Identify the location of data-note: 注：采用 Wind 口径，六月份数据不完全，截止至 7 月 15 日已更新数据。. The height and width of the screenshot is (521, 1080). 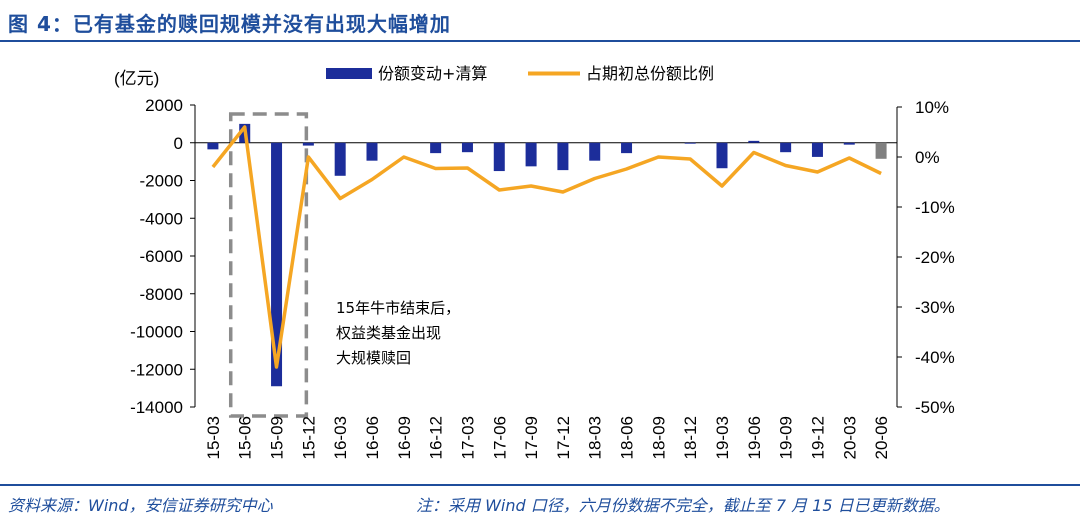
(683, 505).